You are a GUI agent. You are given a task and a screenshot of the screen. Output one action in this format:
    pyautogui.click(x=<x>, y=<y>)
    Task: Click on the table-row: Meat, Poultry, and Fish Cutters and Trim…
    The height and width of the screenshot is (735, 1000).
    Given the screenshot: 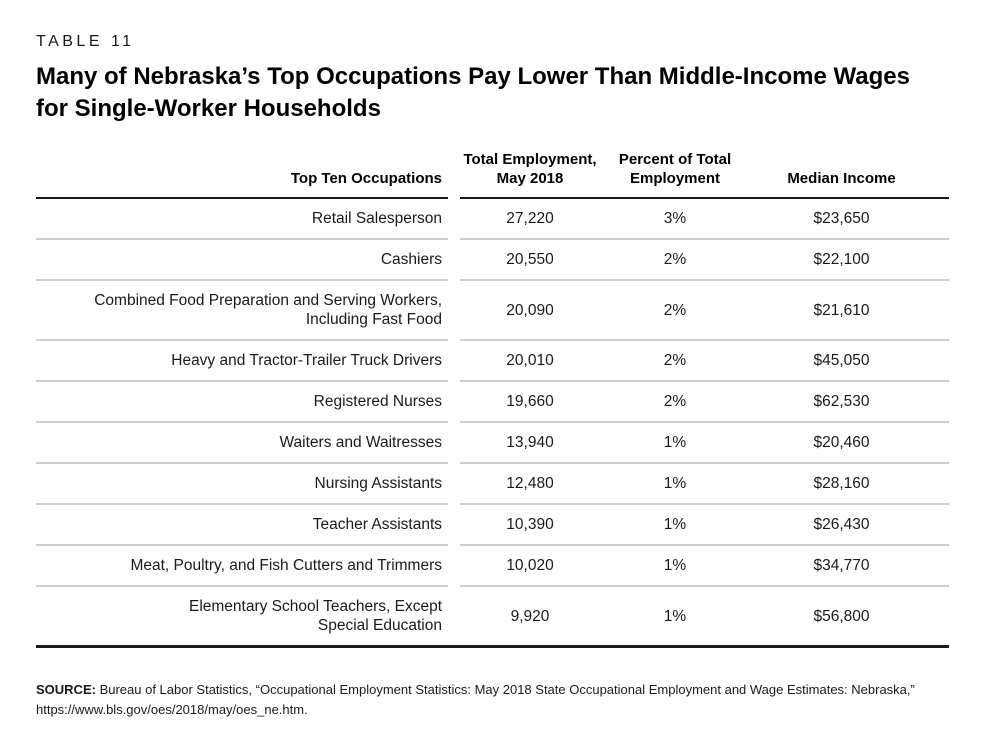 What is the action you would take?
    pyautogui.click(x=492, y=566)
    